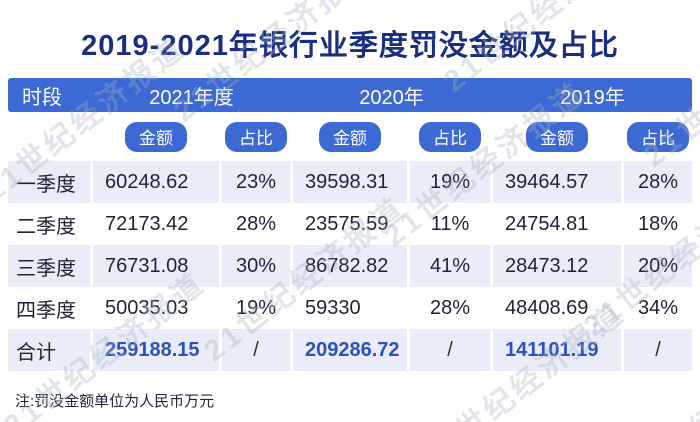  I want to click on amount-value: 76731.08, so click(156, 266).